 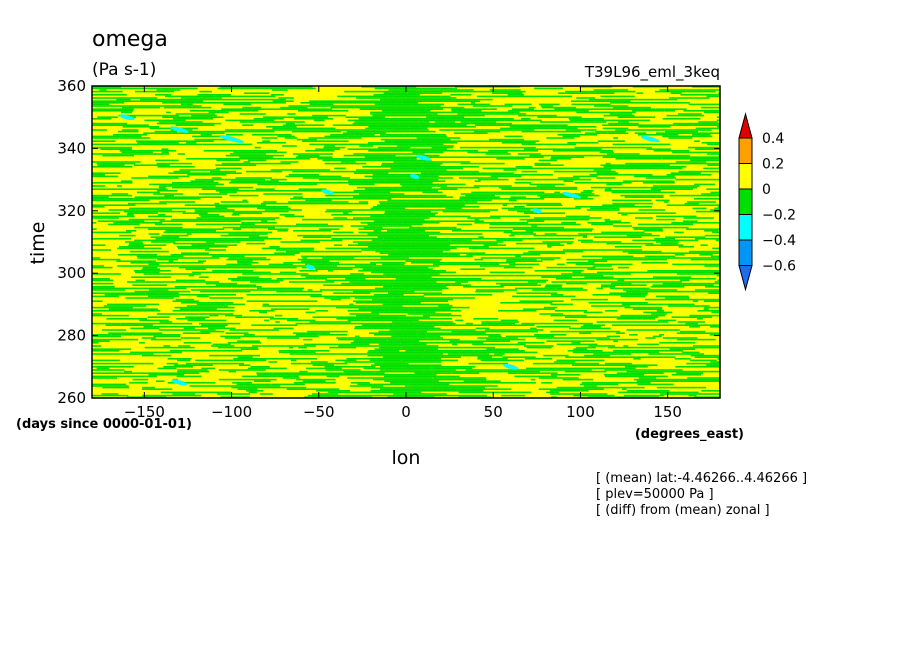 What do you see at coordinates (71, 273) in the screenshot?
I see `y-tick-label: 300` at bounding box center [71, 273].